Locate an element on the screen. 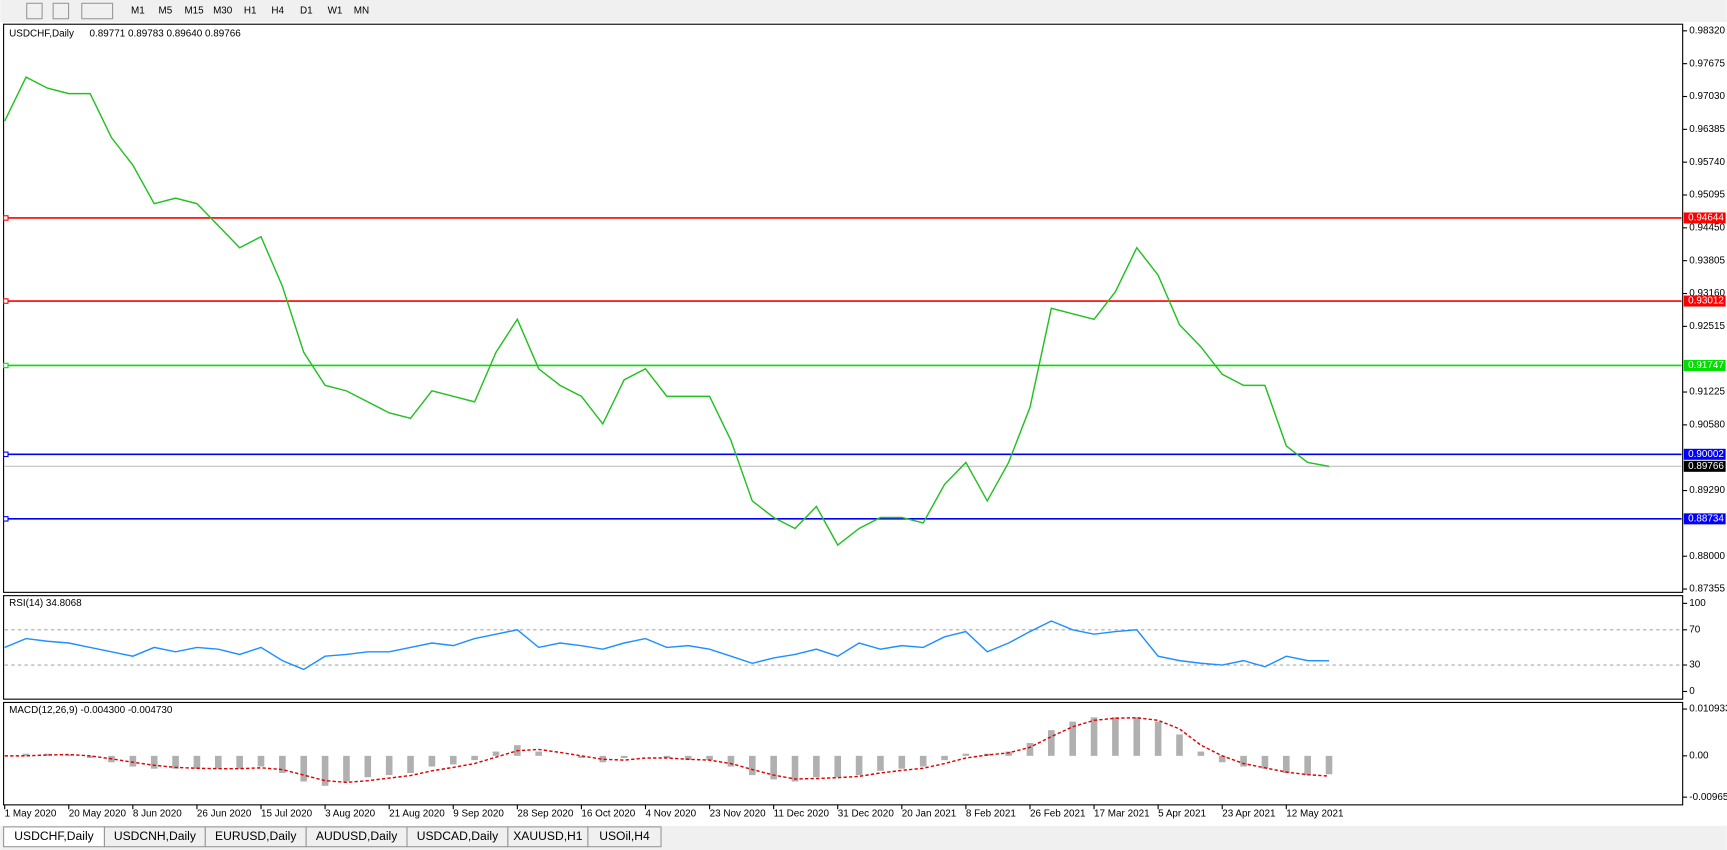 This screenshot has width=1727, height=850. macd-panel is located at coordinates (843, 753).